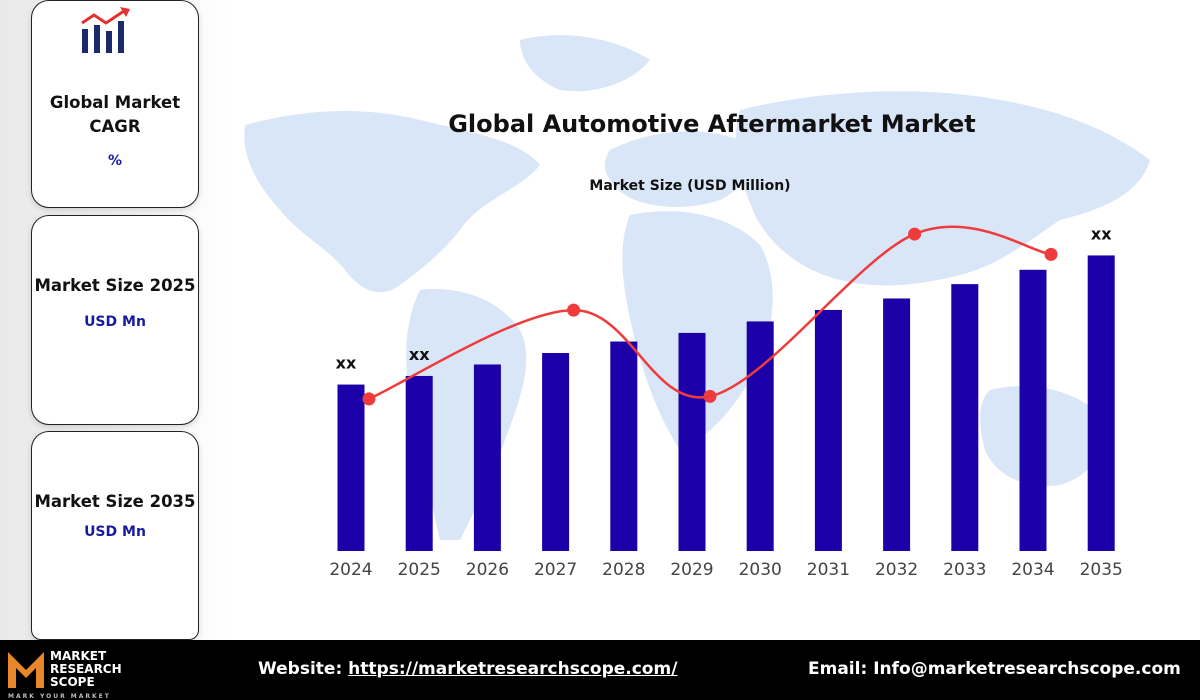 This screenshot has height=700, width=1200. I want to click on logo-tagline: MARK YOUR MARKET, so click(59, 696).